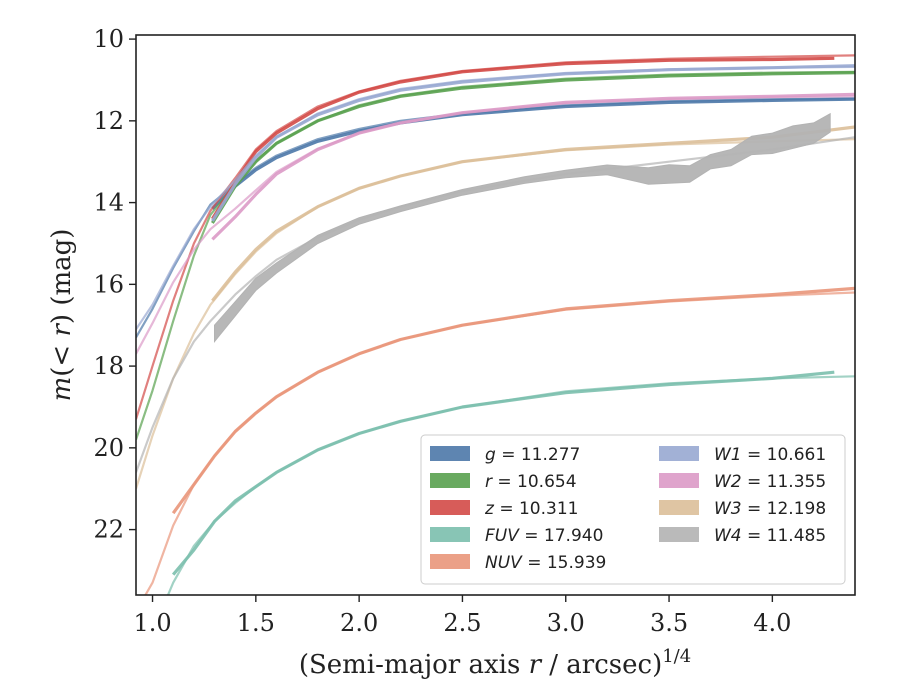 The width and height of the screenshot is (900, 700). Describe the element at coordinates (108, 448) in the screenshot. I see `y-tick-label: 20` at that location.